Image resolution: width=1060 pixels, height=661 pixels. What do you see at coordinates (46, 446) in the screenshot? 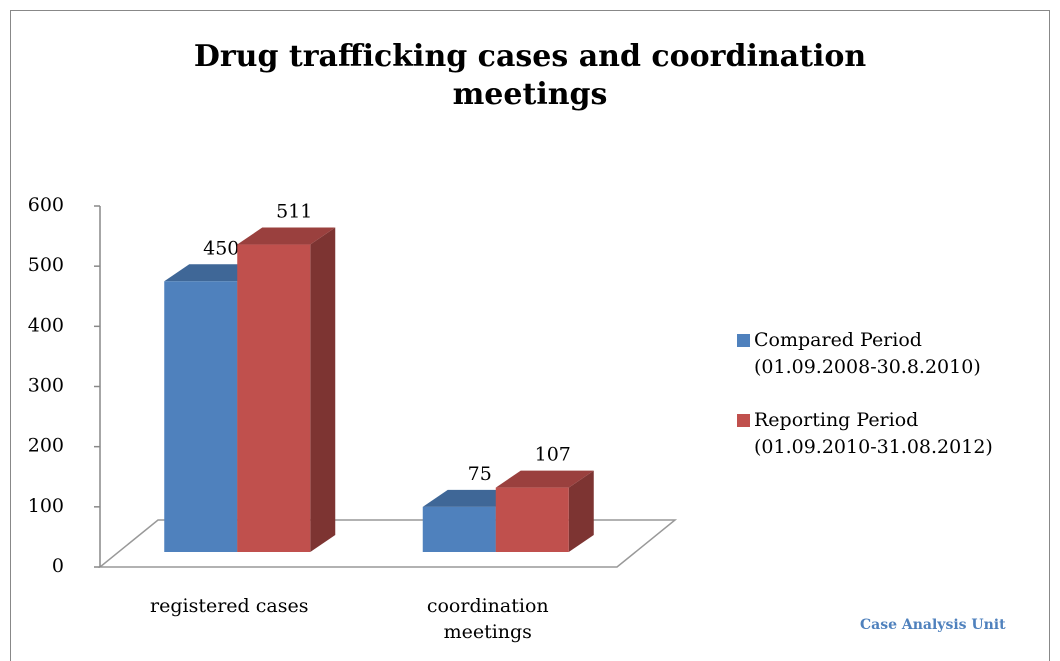
I see `y-tick-label: 200` at bounding box center [46, 446].